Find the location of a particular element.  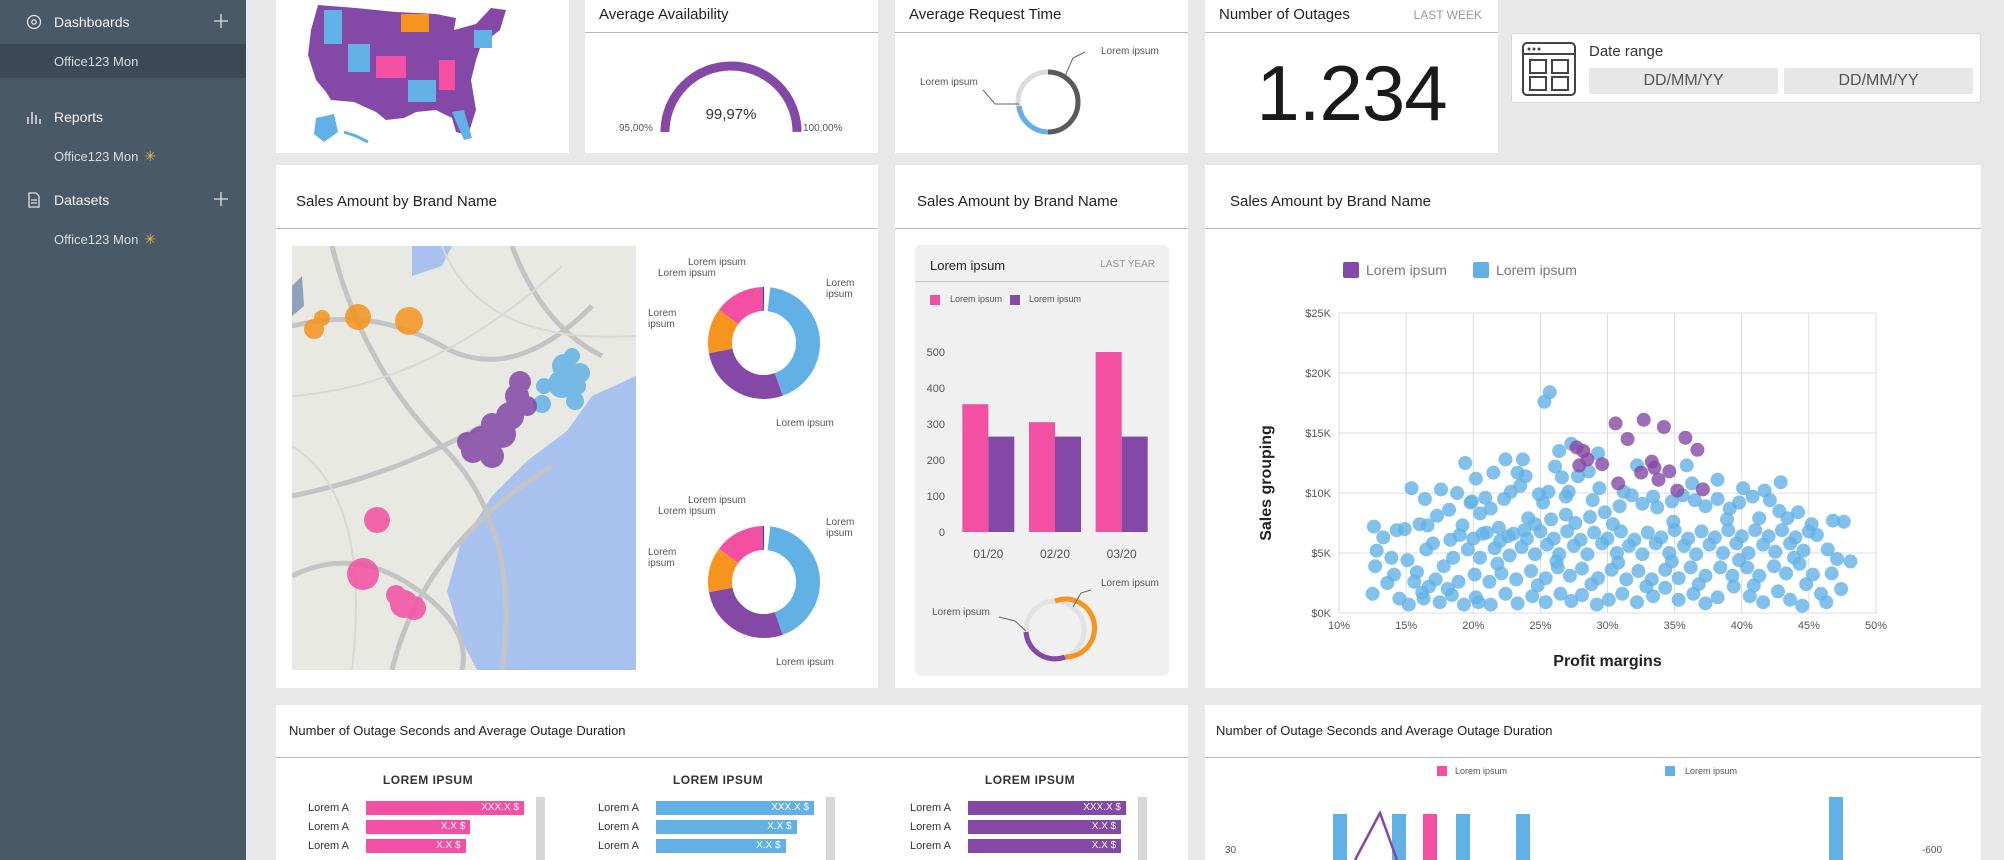

x-tick-label: 01/20 is located at coordinates (988, 554).